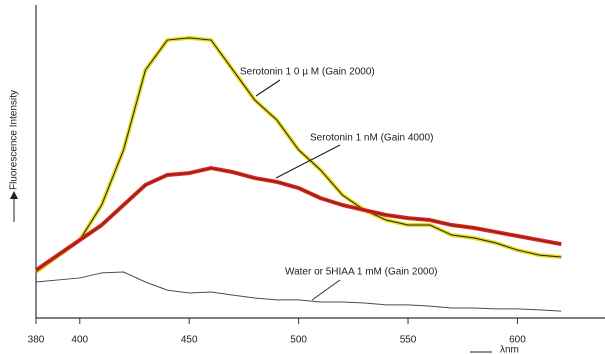 The height and width of the screenshot is (354, 605). I want to click on x-tick-label: 550, so click(408, 340).